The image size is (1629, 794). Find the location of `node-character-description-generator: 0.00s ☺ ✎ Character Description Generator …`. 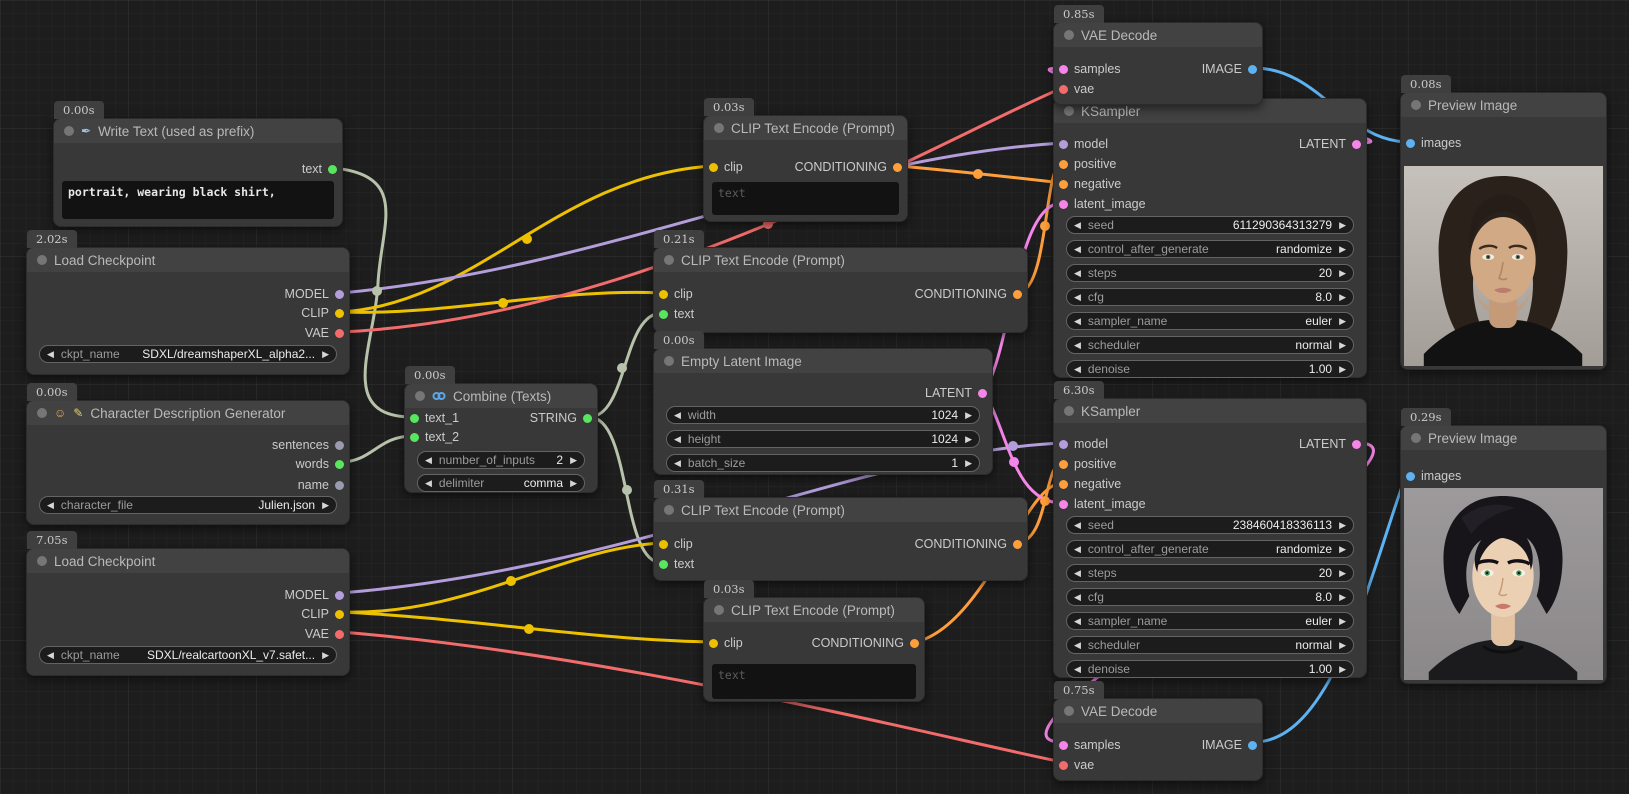

node-character-description-generator: 0.00s ☺ ✎ Character Description Generator … is located at coordinates (188, 454).